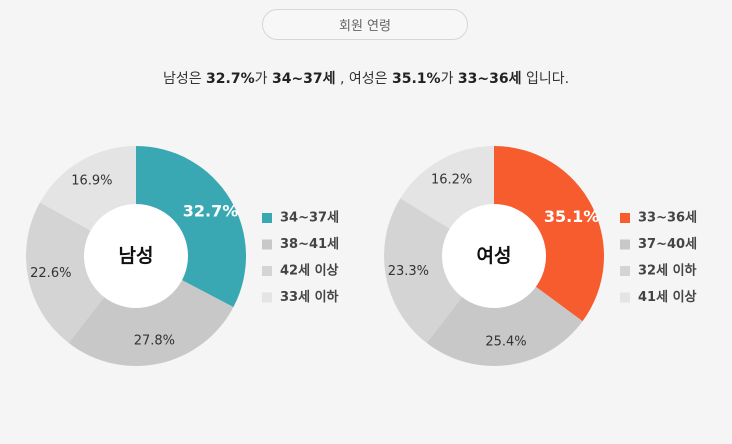  What do you see at coordinates (667, 218) in the screenshot?
I see `female-legend-label-1: 33~36세` at bounding box center [667, 218].